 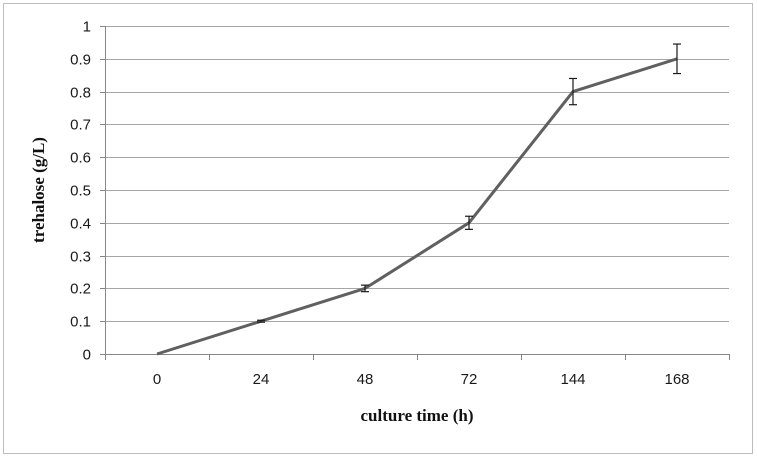 What do you see at coordinates (80, 224) in the screenshot?
I see `y-tick-label: 0.4` at bounding box center [80, 224].